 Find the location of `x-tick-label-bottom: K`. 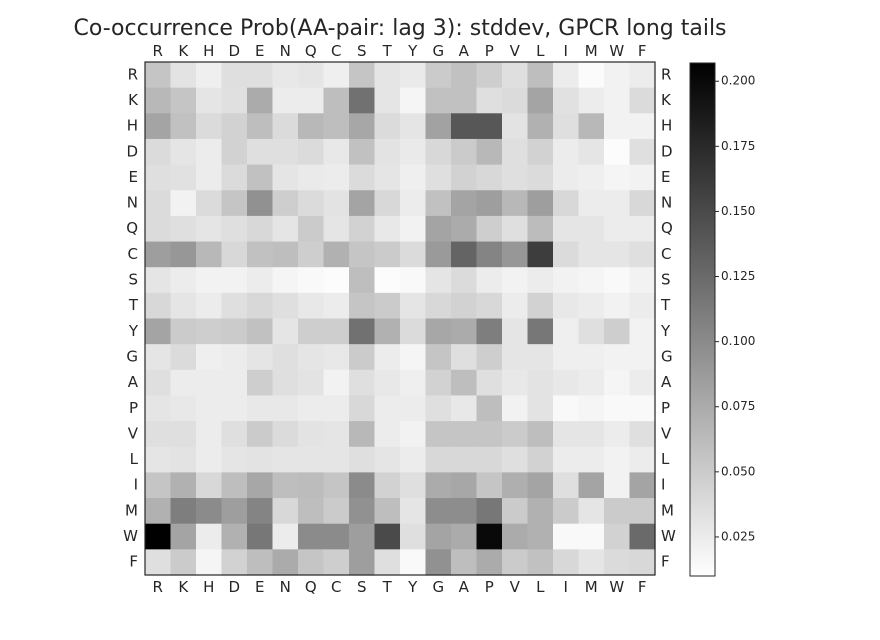

x-tick-label-bottom: K is located at coordinates (183, 587).